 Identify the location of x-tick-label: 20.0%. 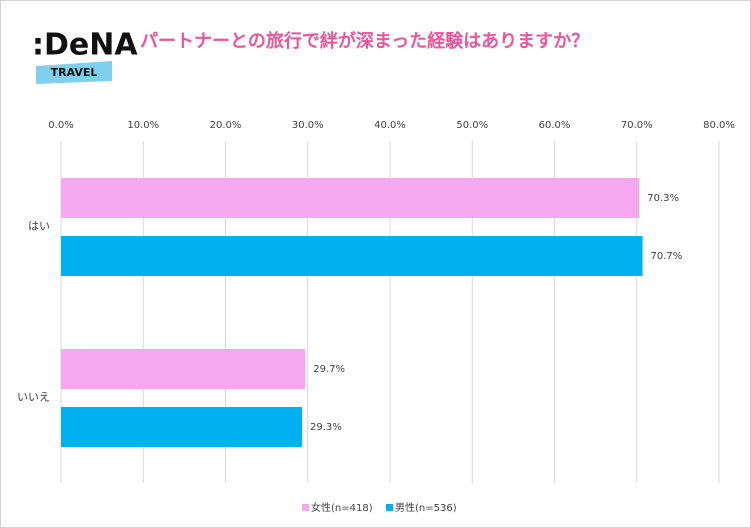
(226, 125).